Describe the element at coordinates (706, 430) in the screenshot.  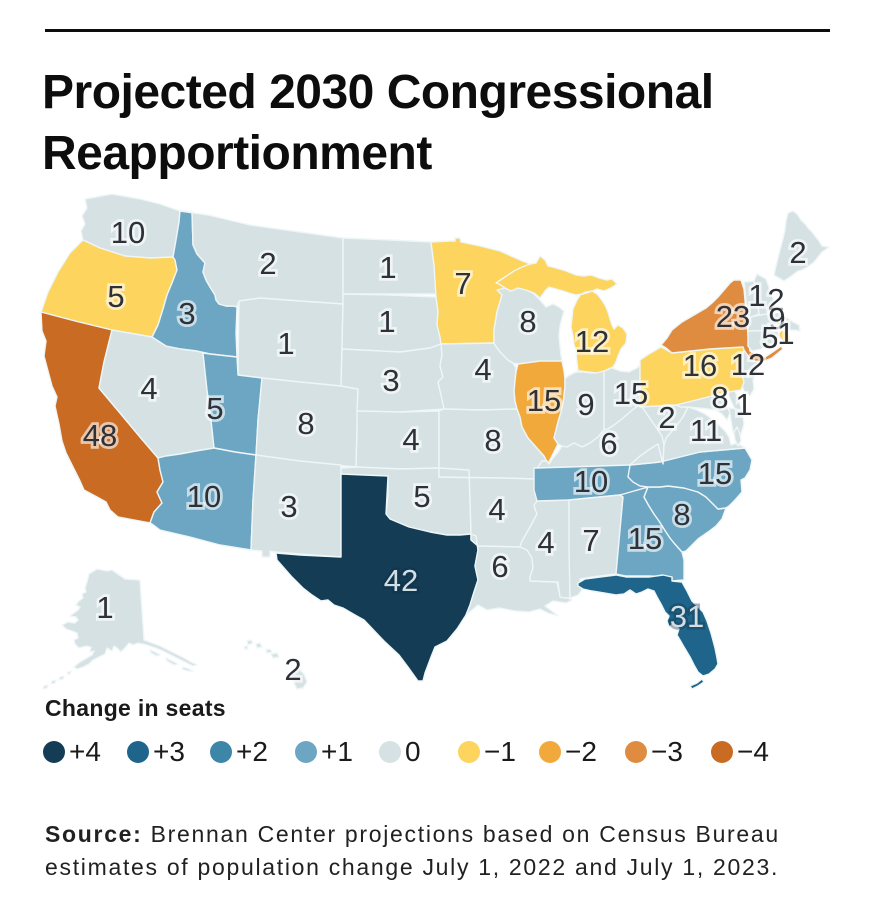
I see `svg-text: 11` at that location.